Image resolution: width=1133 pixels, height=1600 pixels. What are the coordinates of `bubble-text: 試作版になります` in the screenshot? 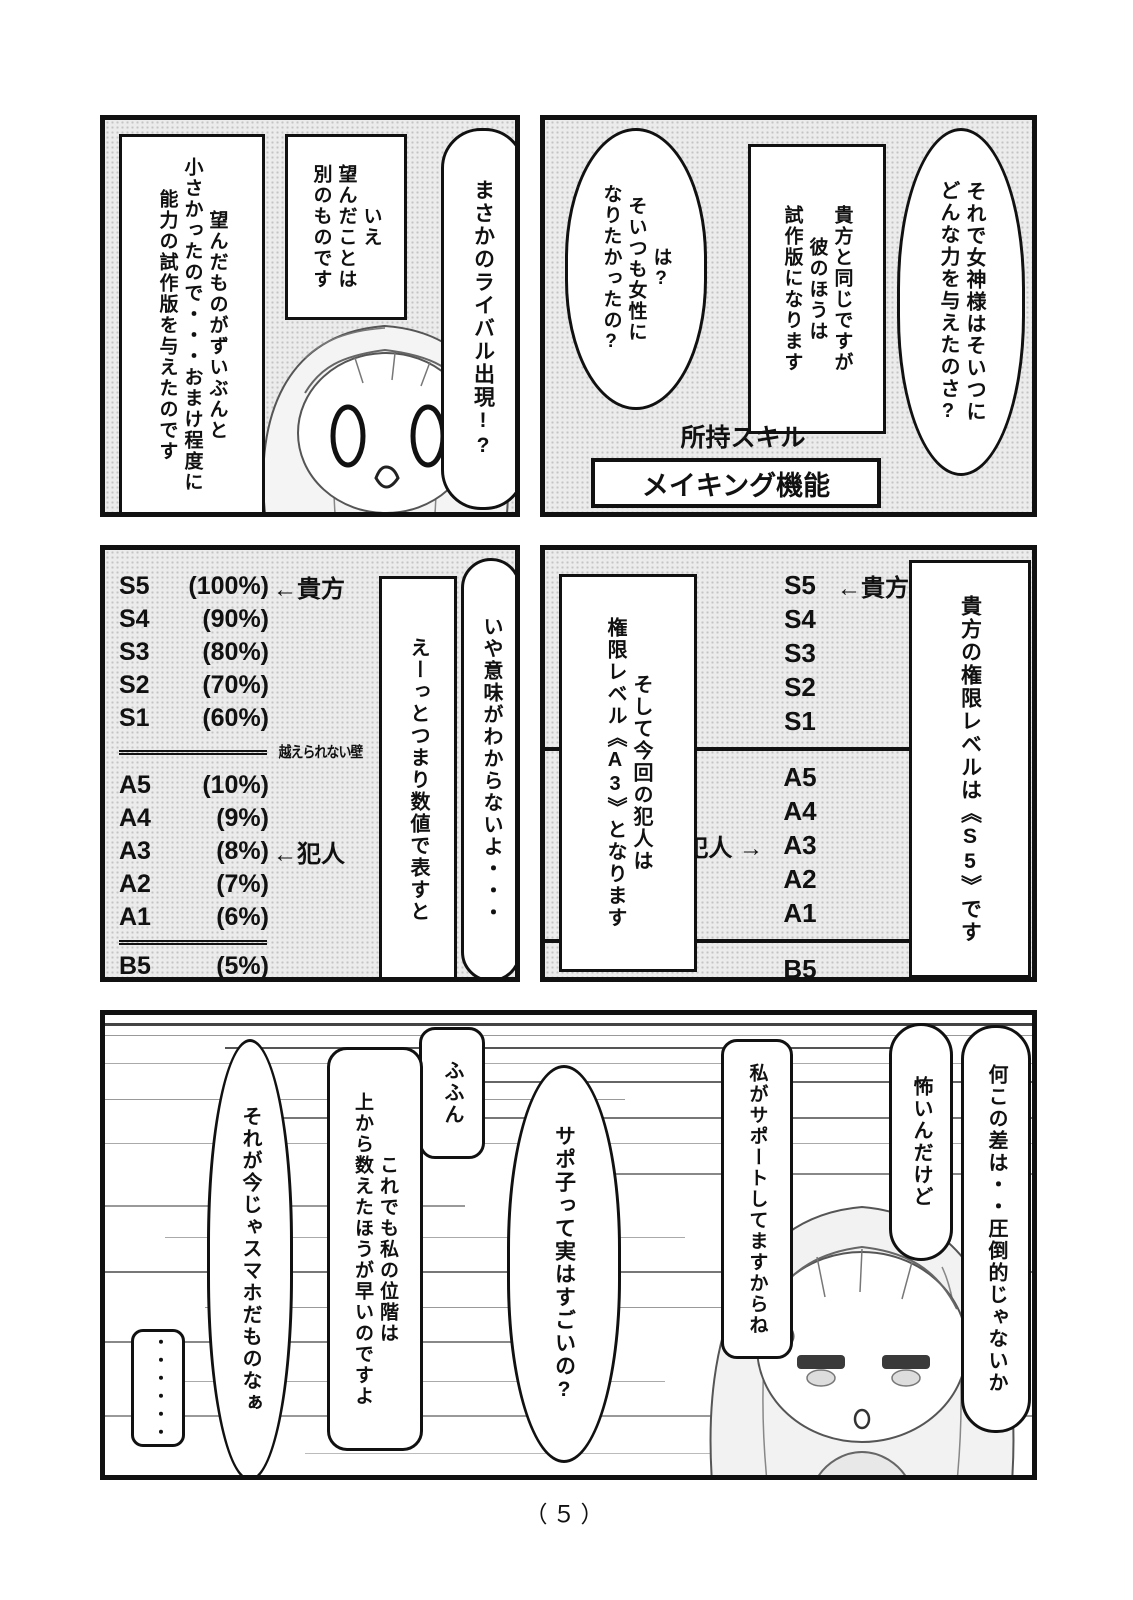 It's located at (792, 289).